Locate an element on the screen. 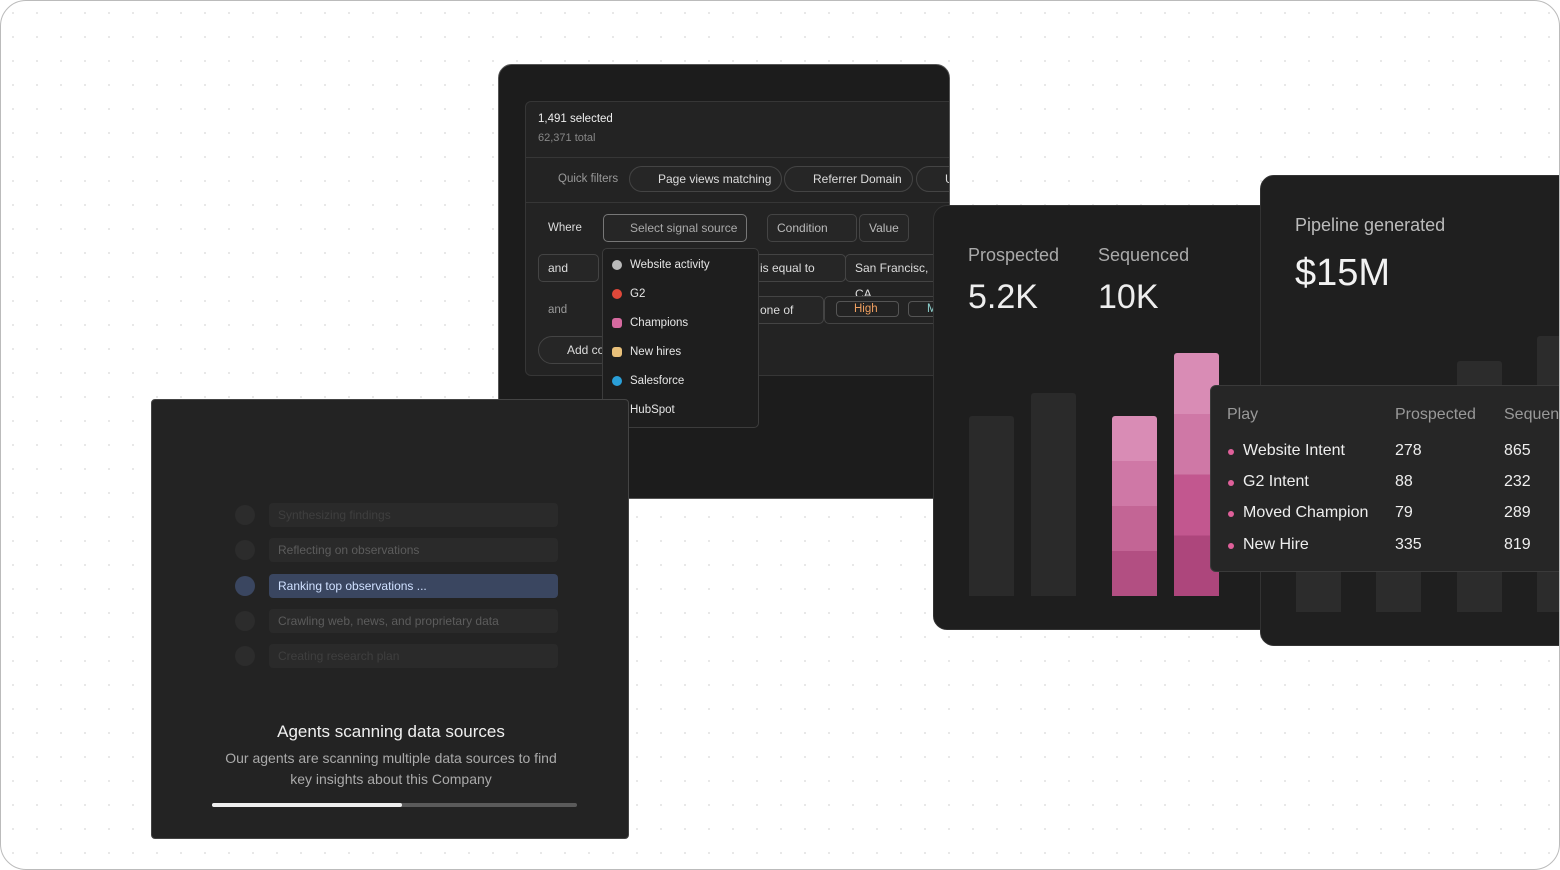 Image resolution: width=1560 pixels, height=870 pixels. step: Synthesizing findings is located at coordinates (413, 515).